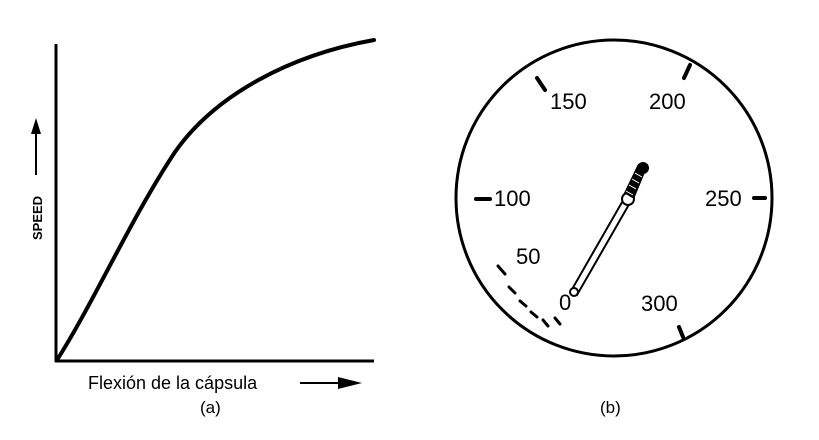  I want to click on dial-label-300: 300, so click(659, 303).